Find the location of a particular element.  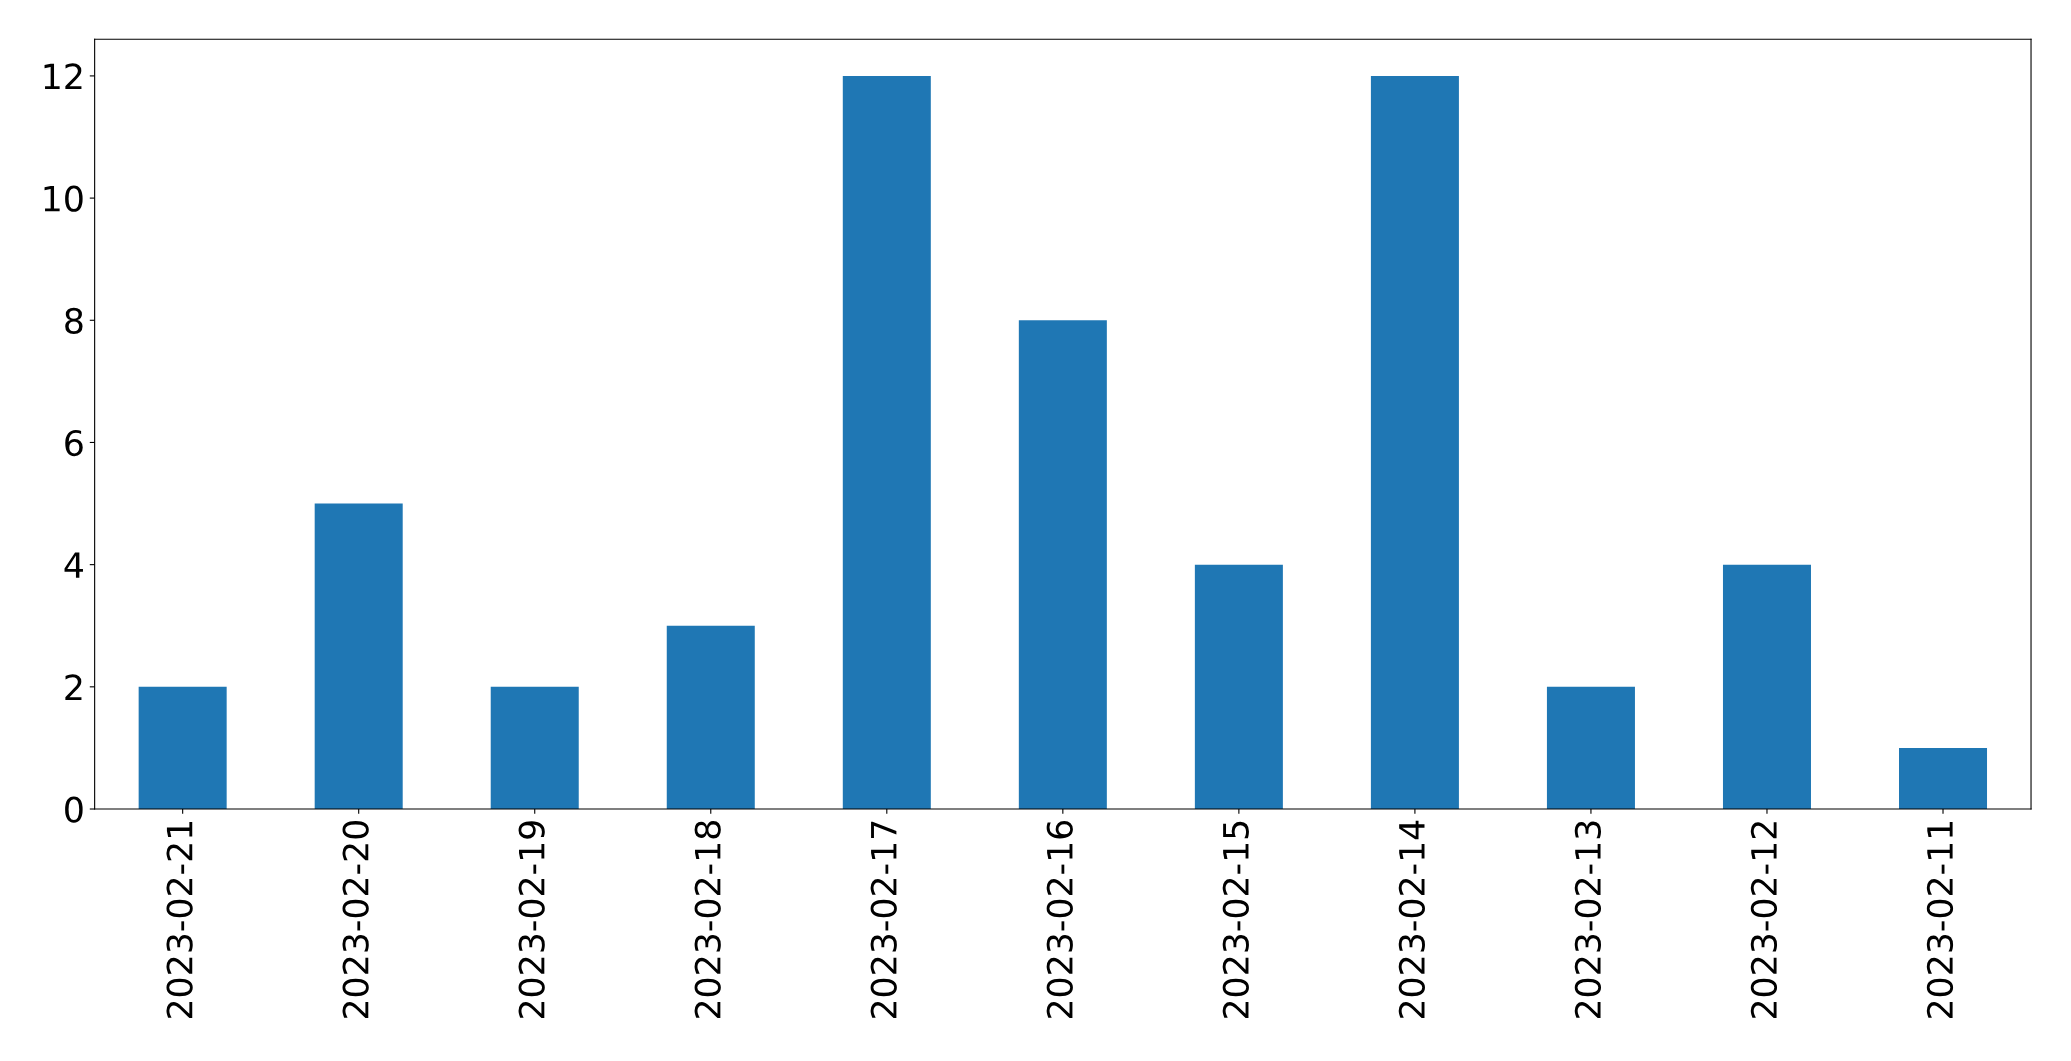

x-tick-label: 2023-02-20 is located at coordinates (355, 919).